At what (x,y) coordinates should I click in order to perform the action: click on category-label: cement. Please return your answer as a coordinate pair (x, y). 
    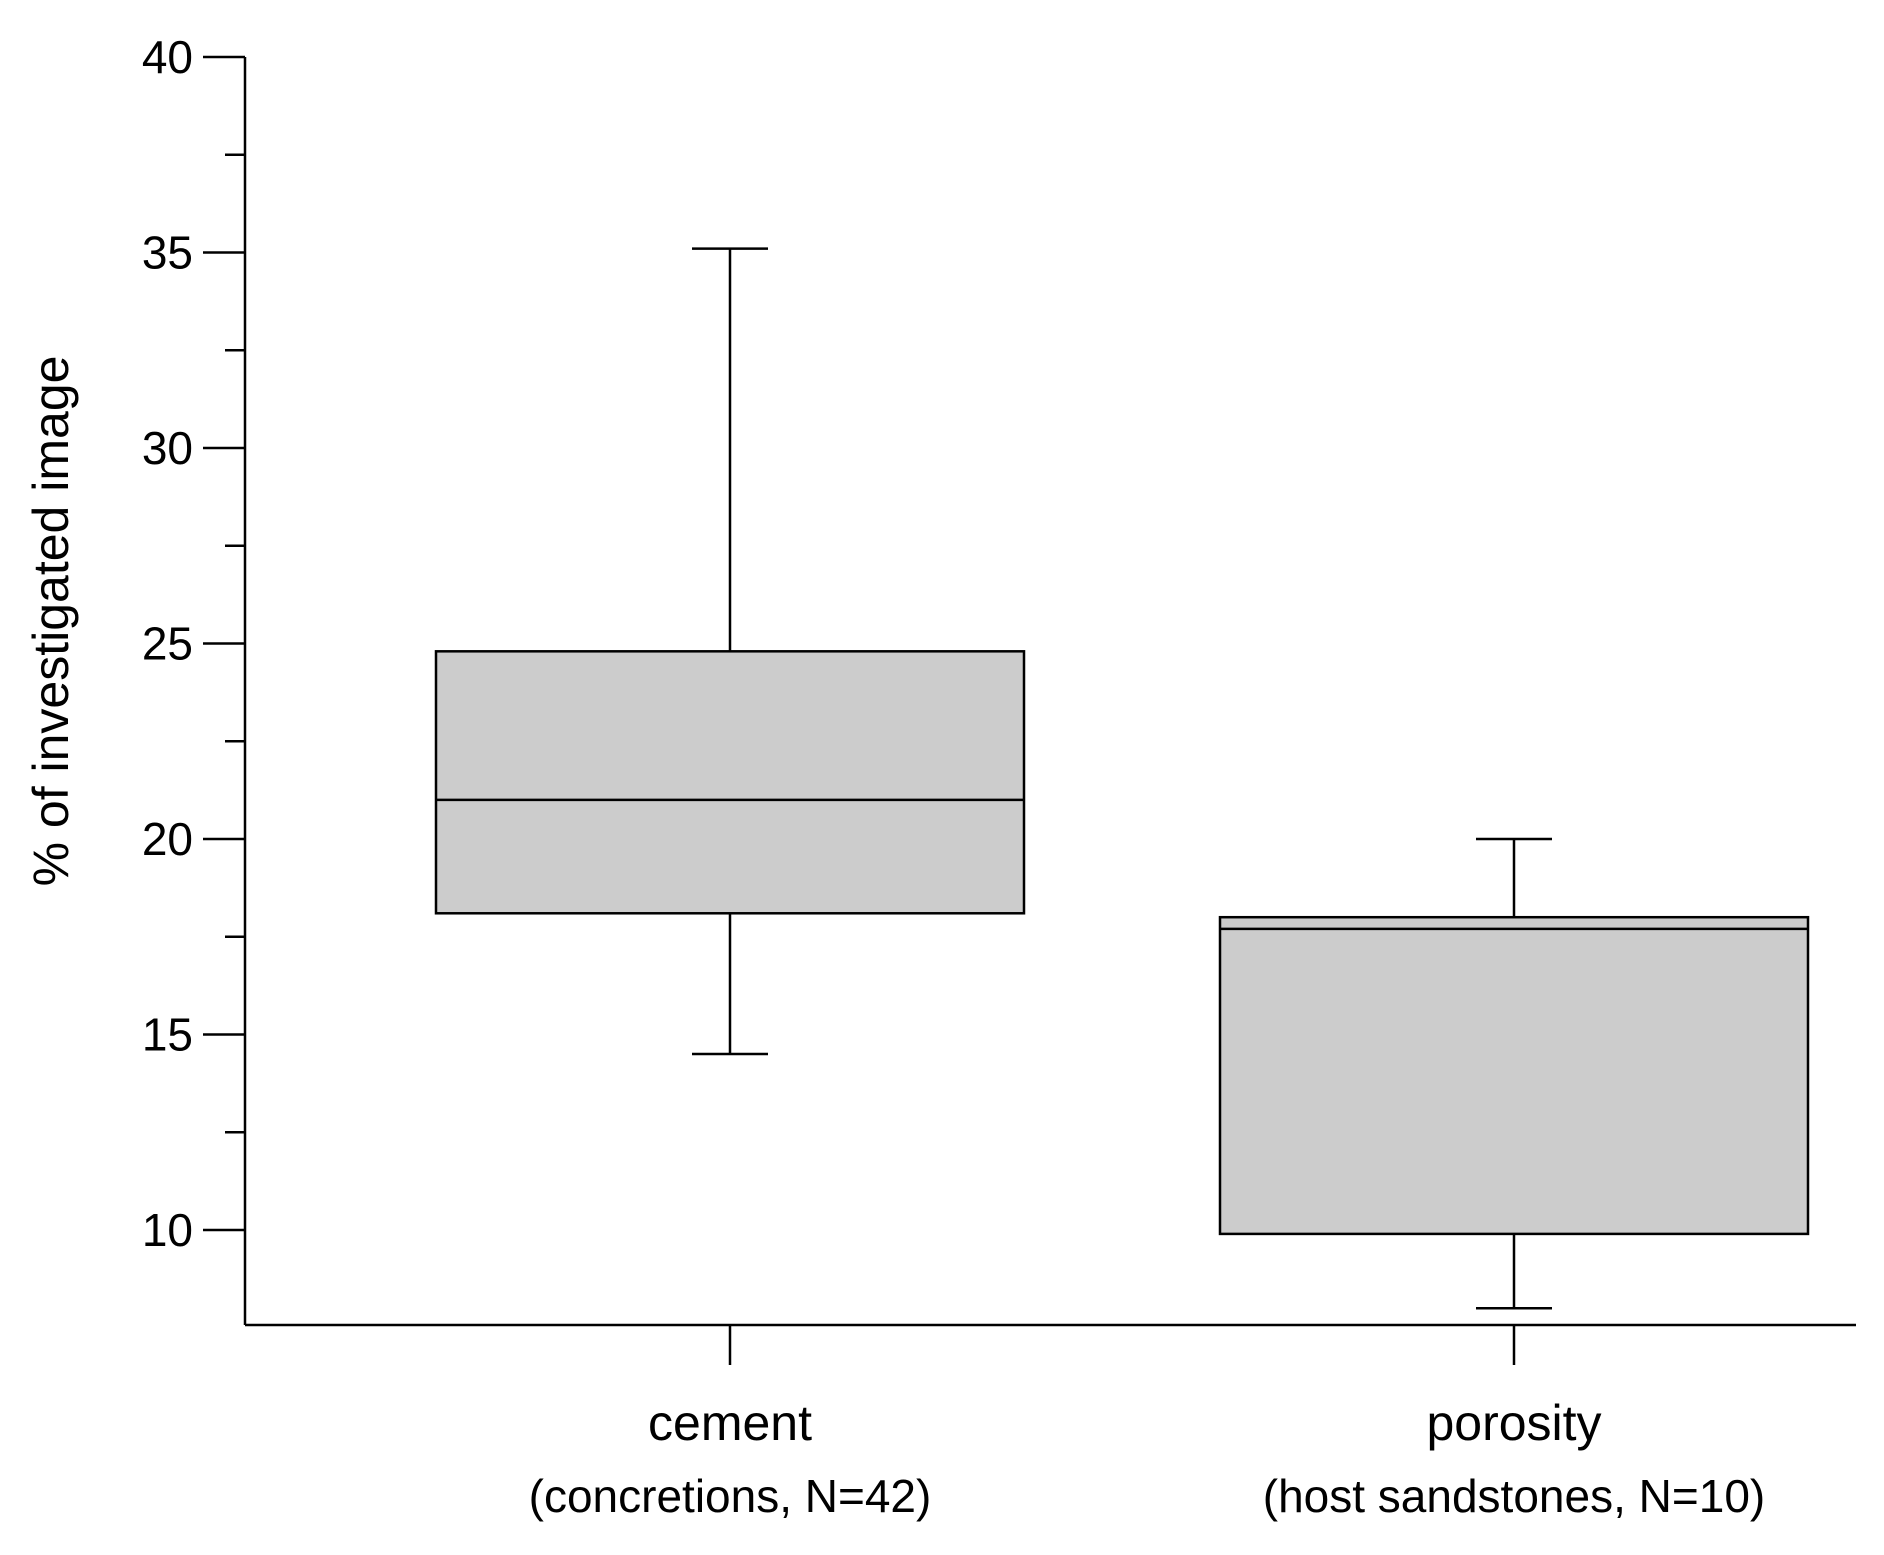
    Looking at the image, I should click on (730, 1423).